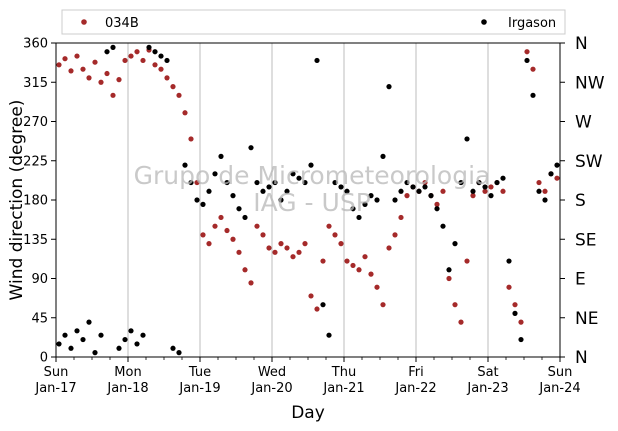 The width and height of the screenshot is (618, 431). I want to click on x-tick-date: Jan-22, so click(415, 388).